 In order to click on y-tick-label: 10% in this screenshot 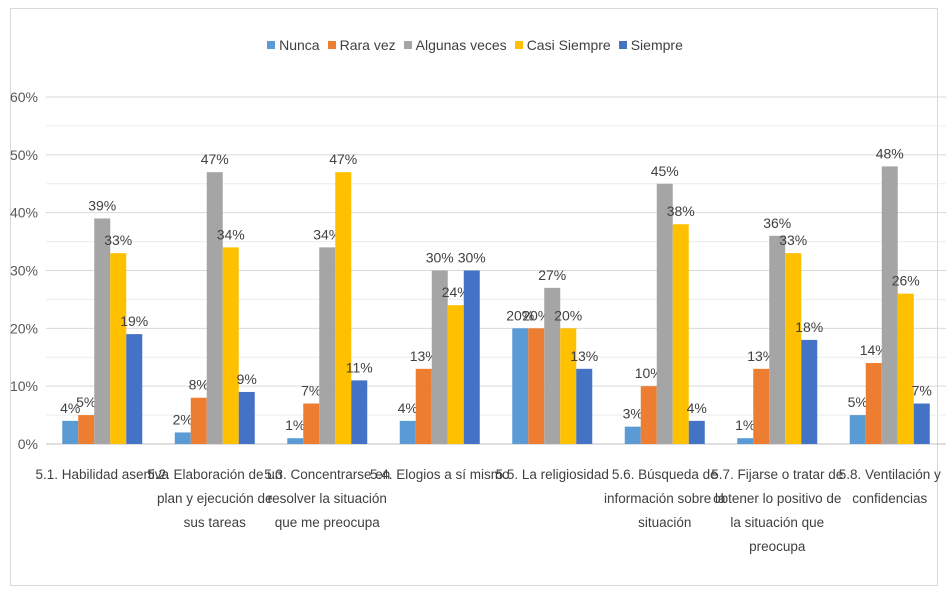, I will do `click(24, 386)`.